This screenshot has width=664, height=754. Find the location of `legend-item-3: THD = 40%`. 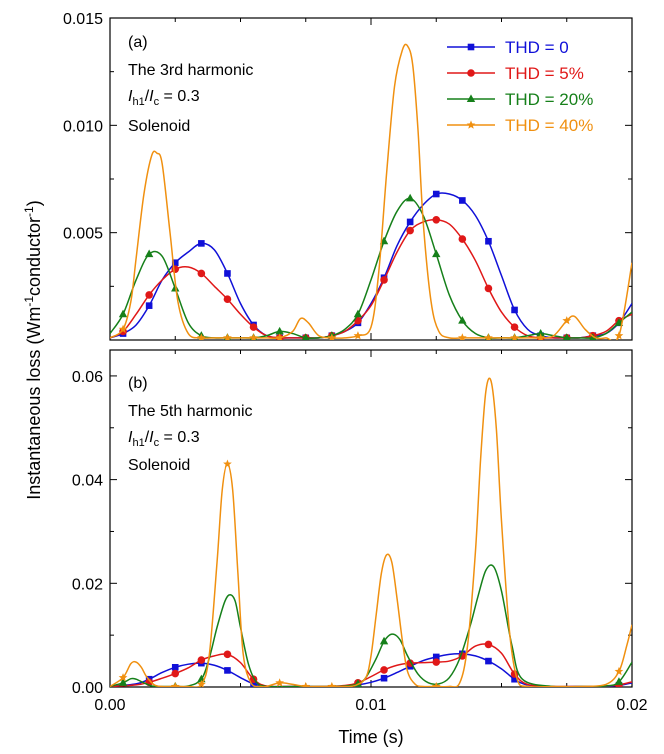

legend-item-3: THD = 40% is located at coordinates (520, 125).